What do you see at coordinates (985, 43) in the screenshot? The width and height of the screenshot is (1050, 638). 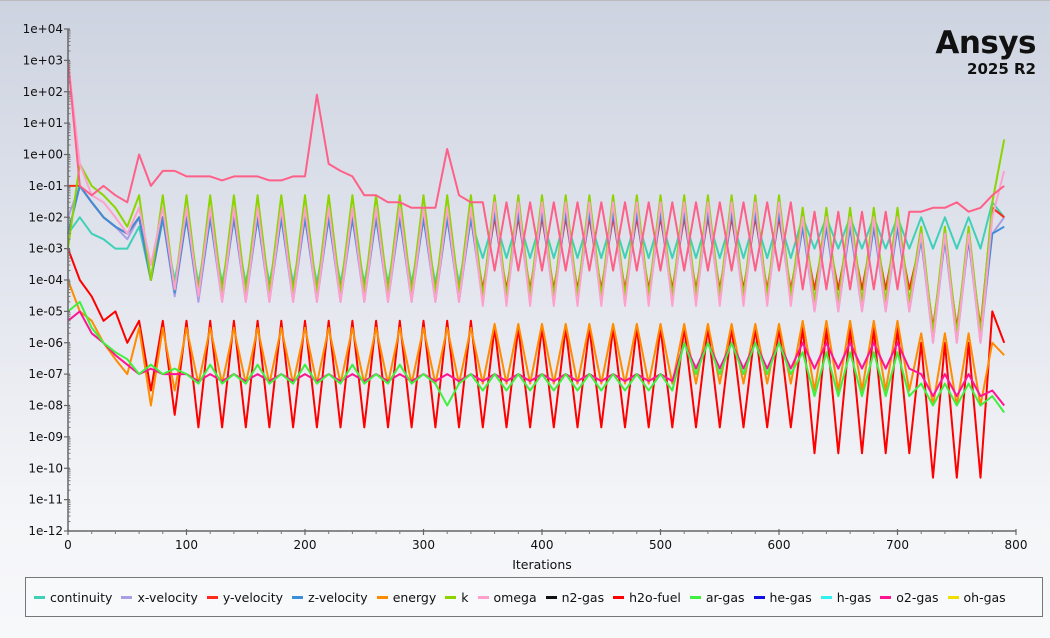 I see `logo-name: Ansys` at bounding box center [985, 43].